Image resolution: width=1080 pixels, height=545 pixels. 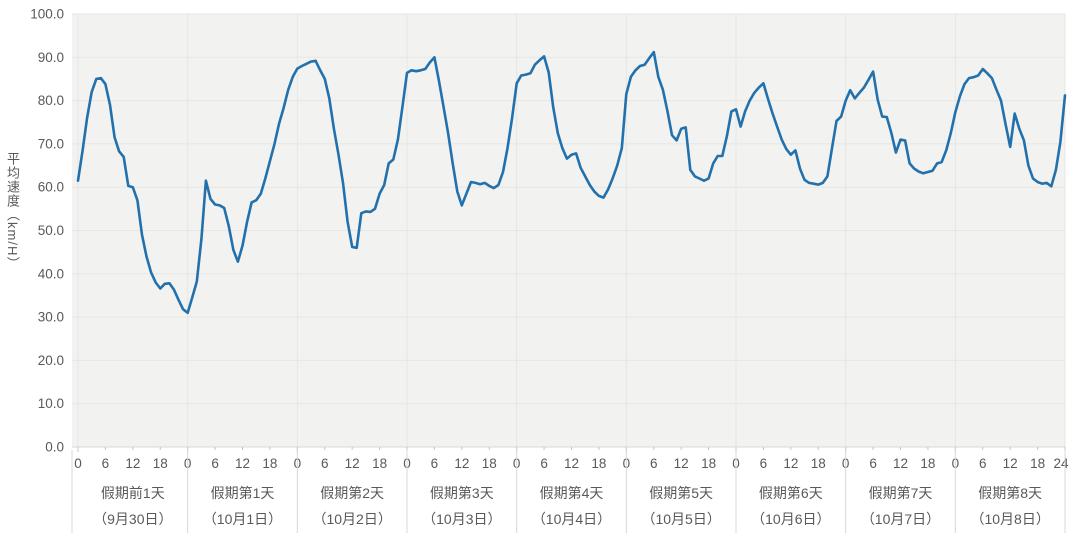 I want to click on y-tick-label: 20.0, so click(x=51, y=360).